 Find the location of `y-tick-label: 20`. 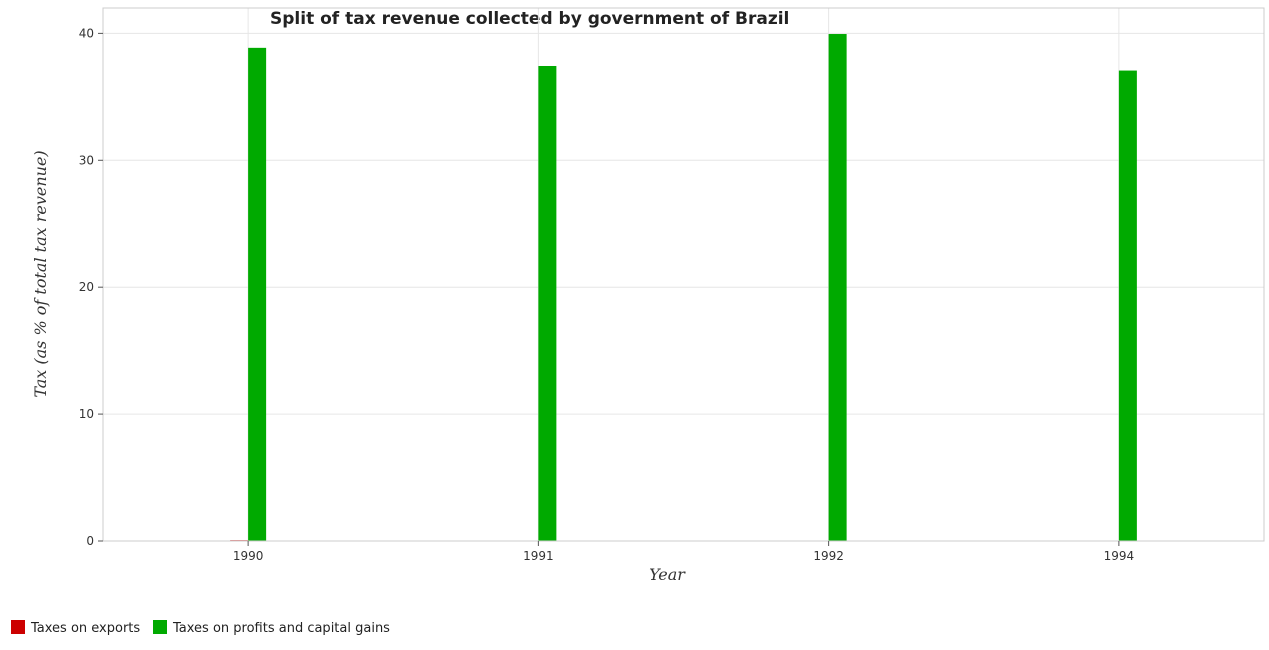

y-tick-label: 20 is located at coordinates (86, 287).